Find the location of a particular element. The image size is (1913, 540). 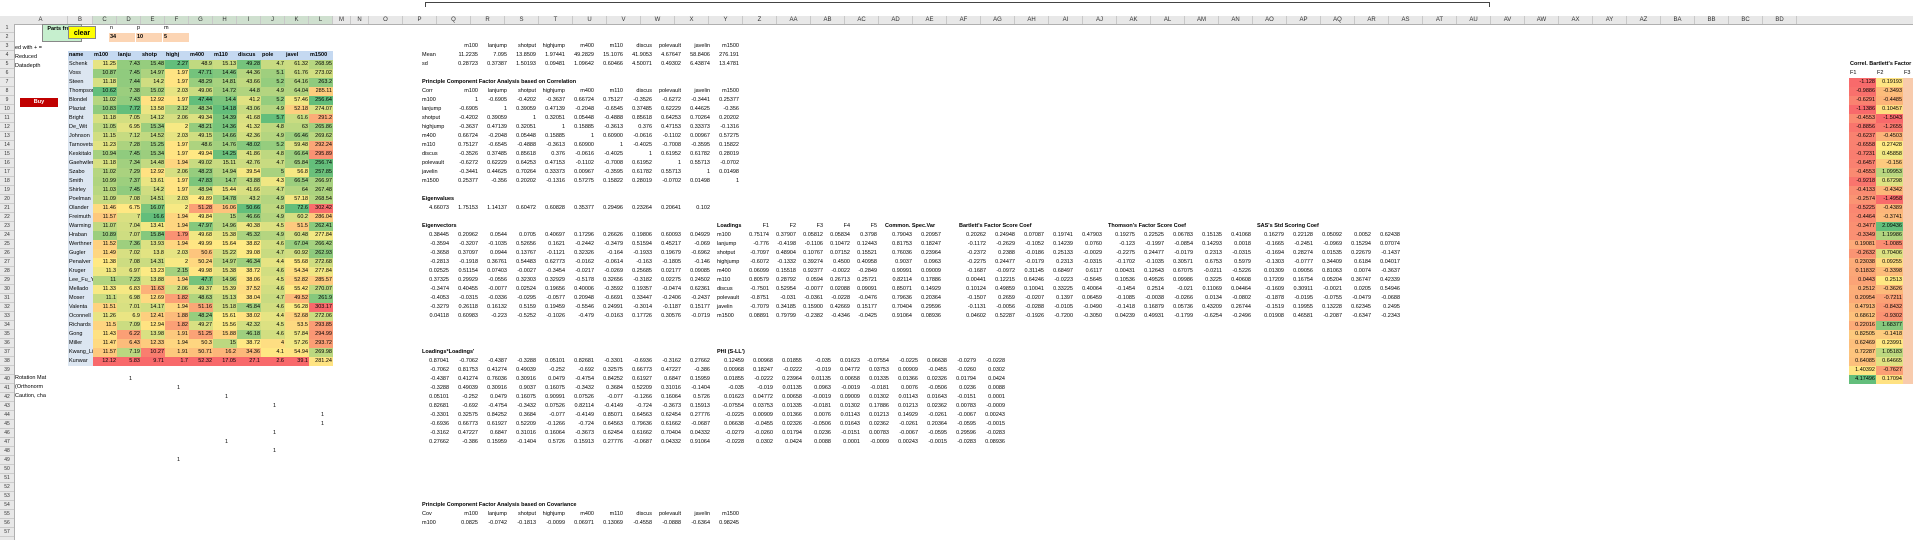

column-header-AU: AU is located at coordinates (1474, 20).